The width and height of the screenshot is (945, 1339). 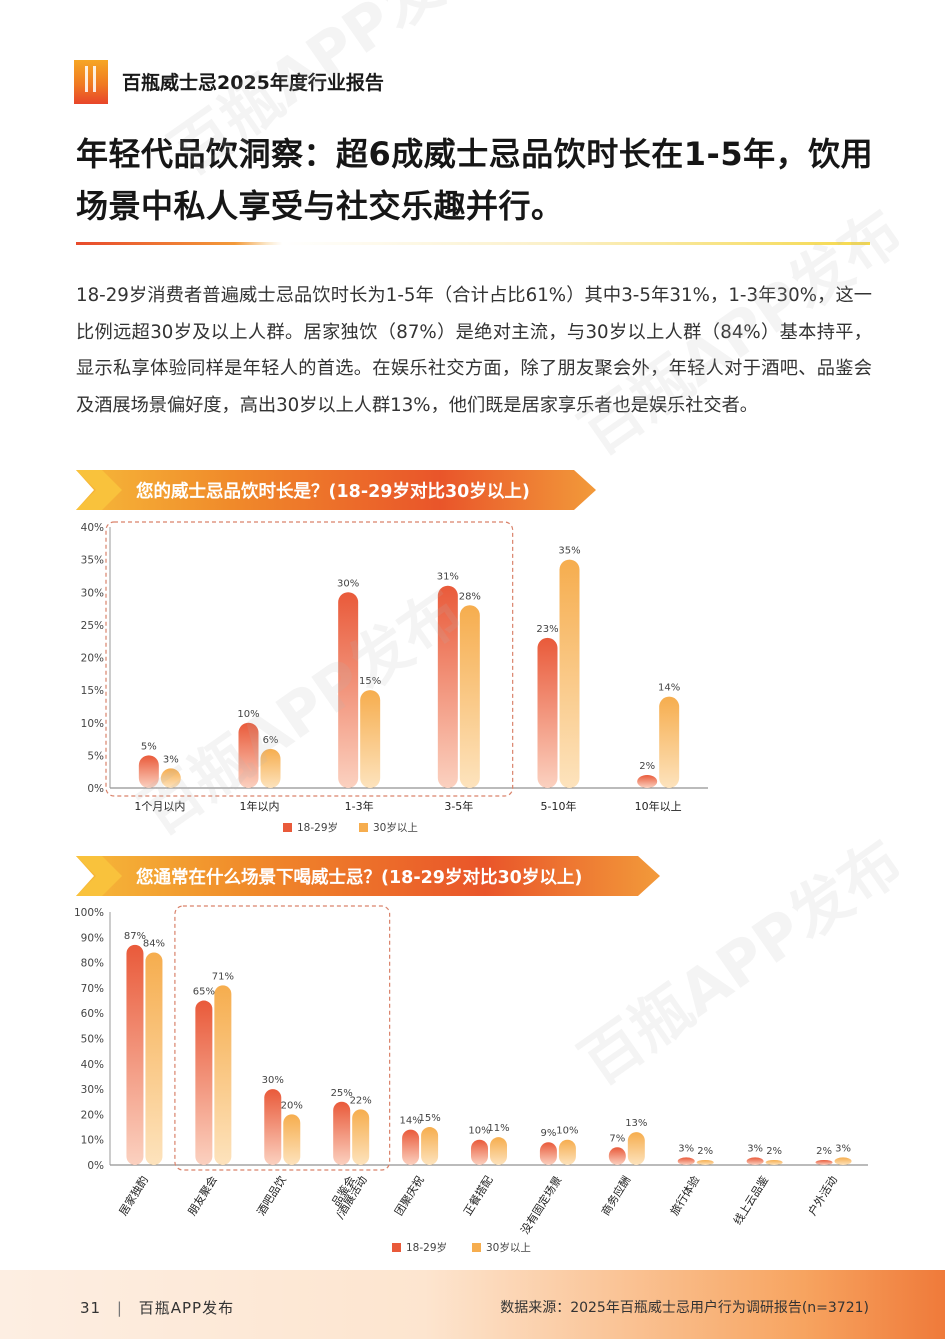 What do you see at coordinates (271, 1196) in the screenshot?
I see `x-category-label: 酒吧品饮` at bounding box center [271, 1196].